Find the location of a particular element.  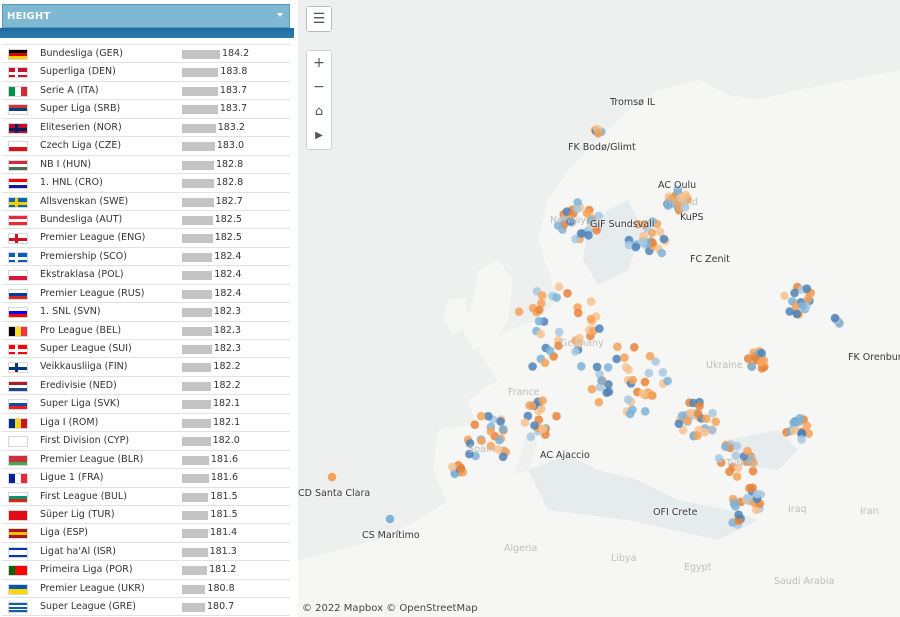

table-row: Allsvenskan (SWE) 182.7 is located at coordinates (146, 200).